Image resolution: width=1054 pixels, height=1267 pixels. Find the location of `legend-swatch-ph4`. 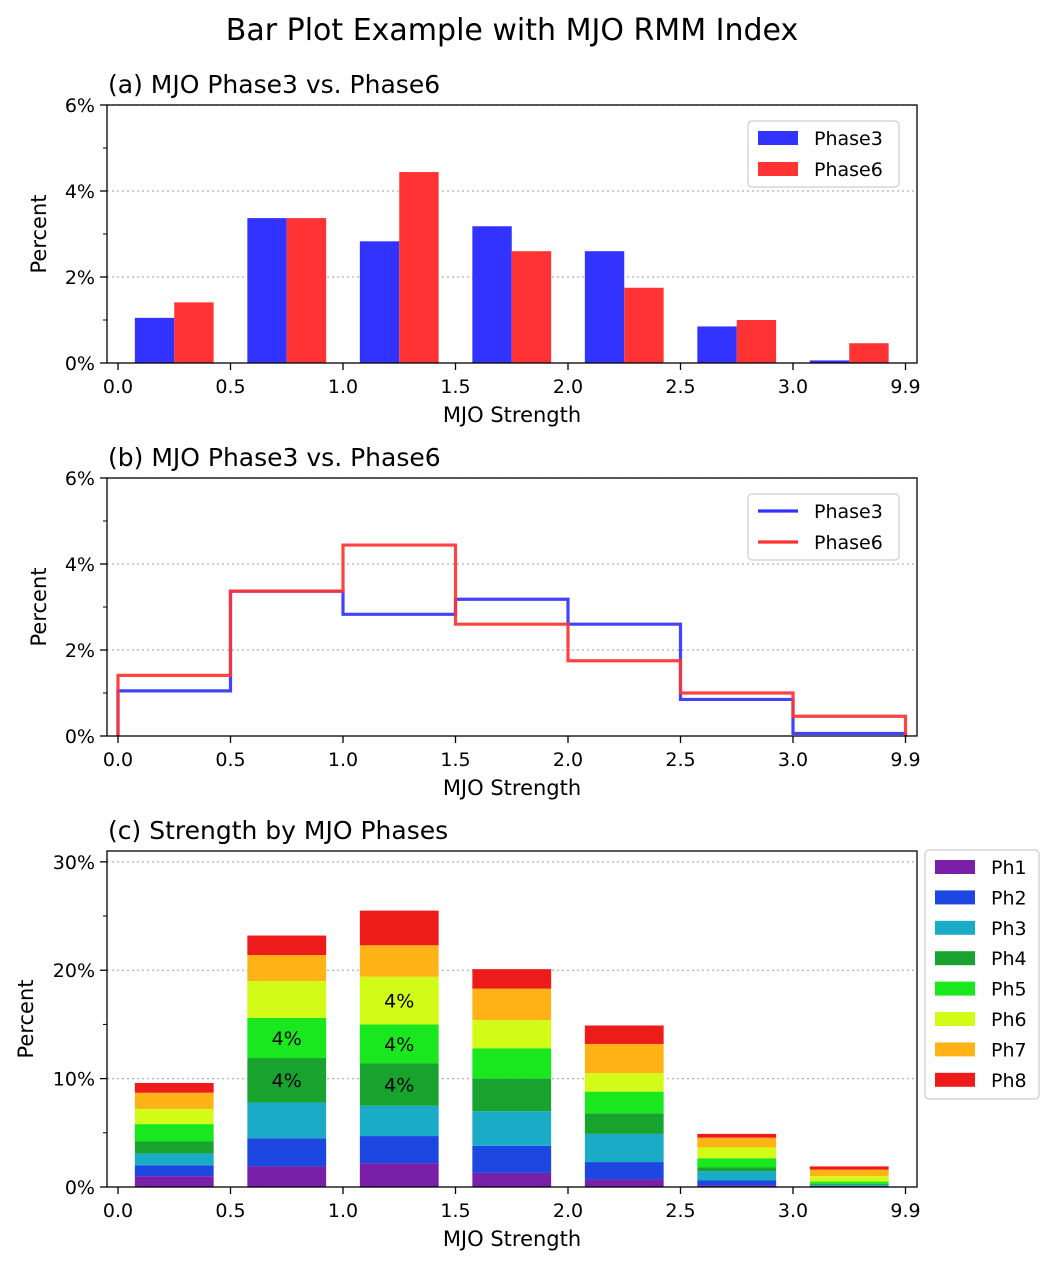

legend-swatch-ph4 is located at coordinates (955, 958).